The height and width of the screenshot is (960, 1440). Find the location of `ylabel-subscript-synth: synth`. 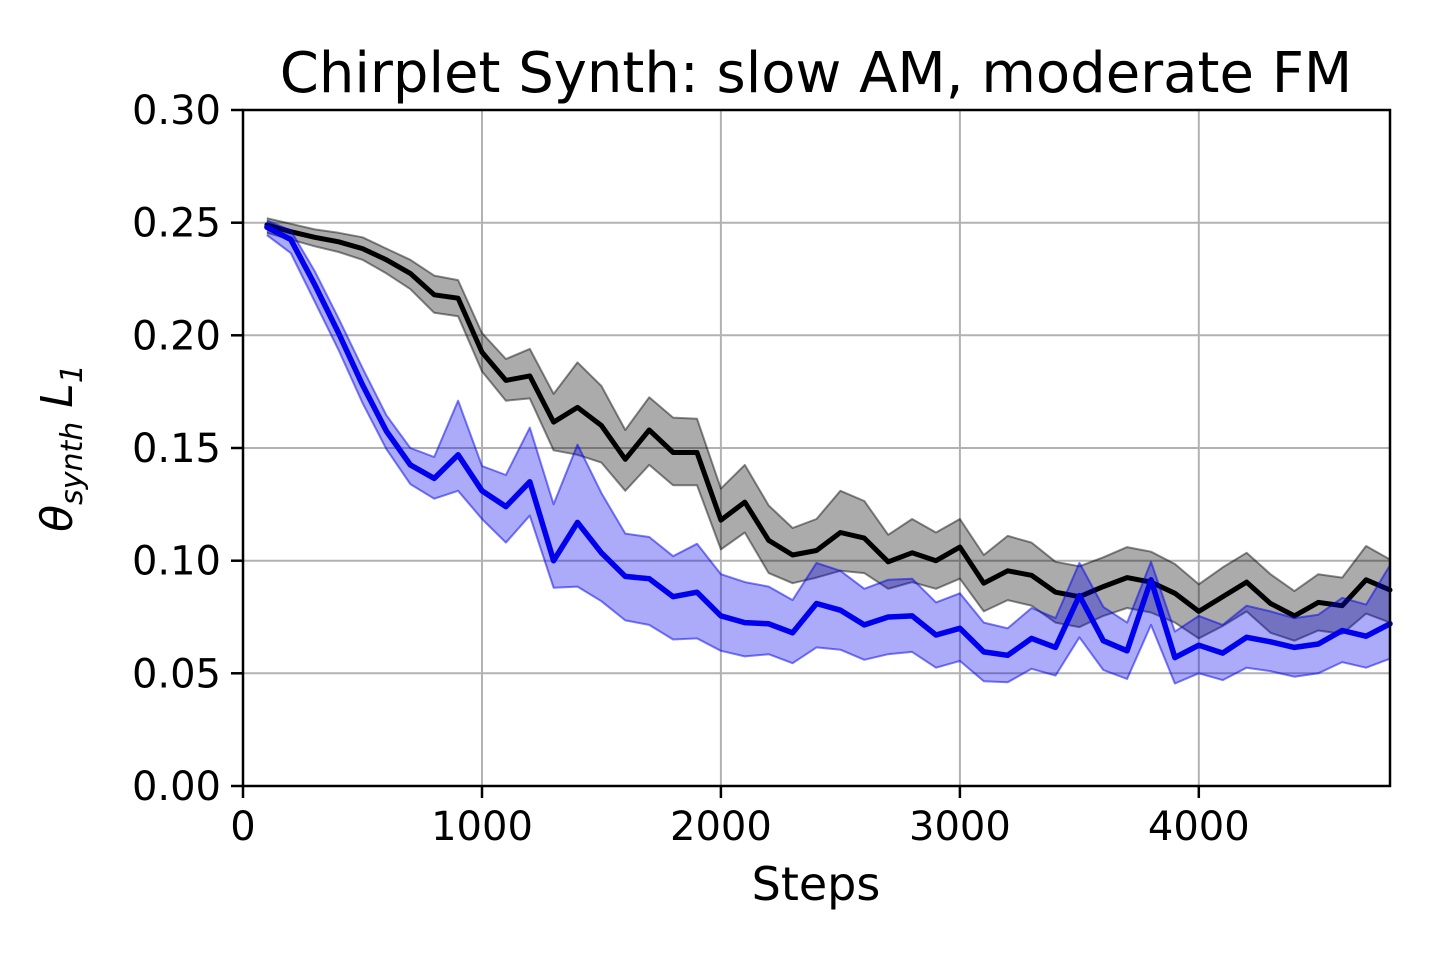

ylabel-subscript-synth: synth is located at coordinates (72, 463).